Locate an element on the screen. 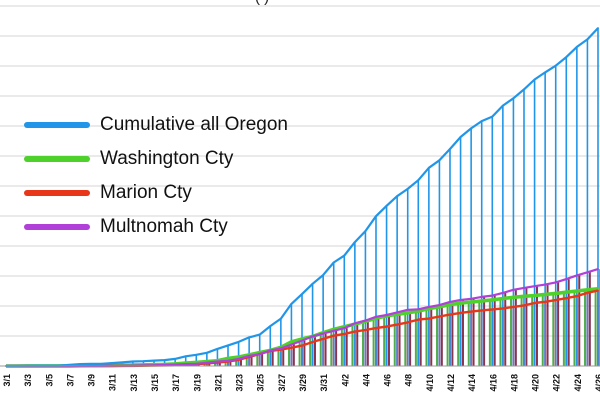 The height and width of the screenshot is (400, 600). x-tick-label: 3/15 is located at coordinates (155, 383).